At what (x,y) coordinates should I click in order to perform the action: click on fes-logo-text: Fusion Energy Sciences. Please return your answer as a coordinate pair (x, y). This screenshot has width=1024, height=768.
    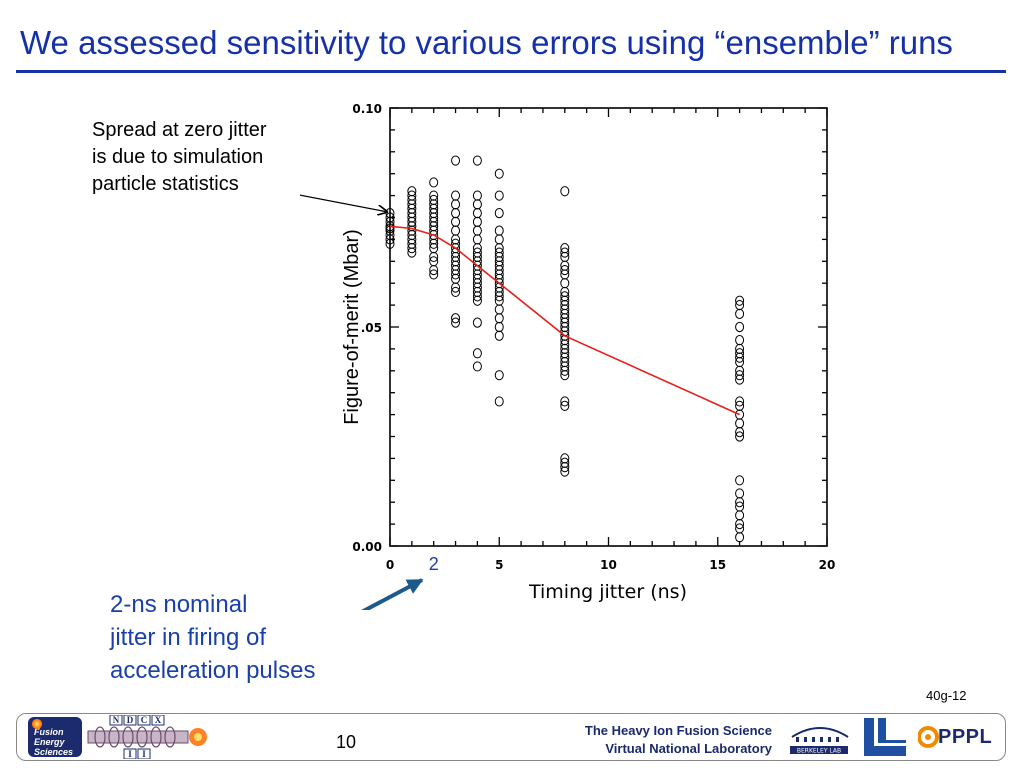
    Looking at the image, I should click on (54, 742).